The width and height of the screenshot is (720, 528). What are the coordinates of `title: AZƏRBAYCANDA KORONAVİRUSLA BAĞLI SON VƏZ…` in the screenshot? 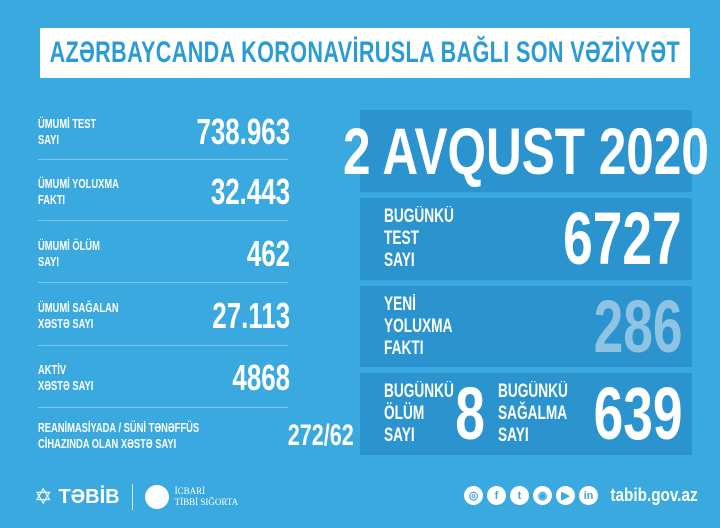 It's located at (365, 52).